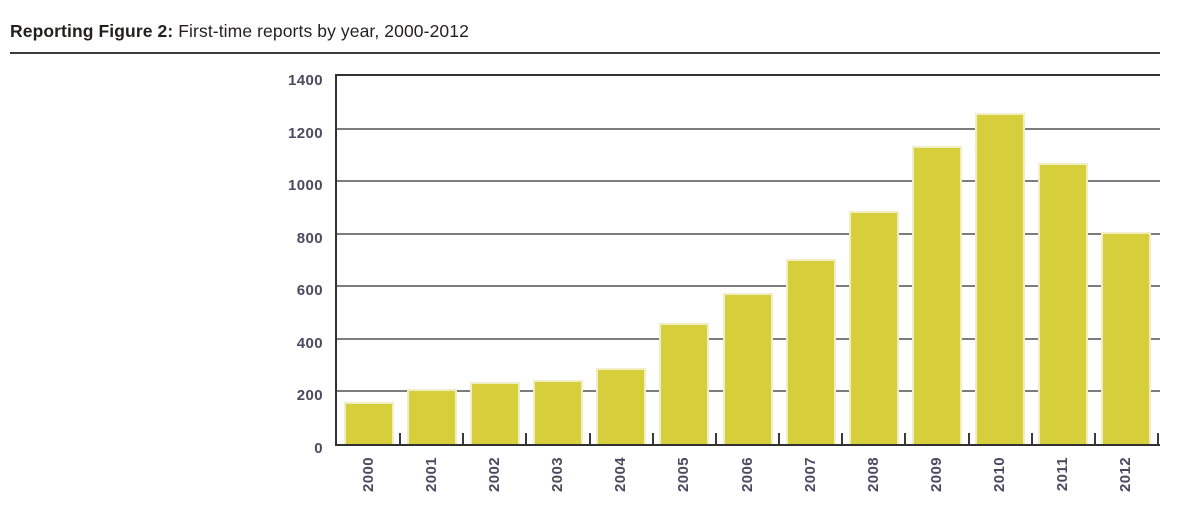  What do you see at coordinates (305, 186) in the screenshot?
I see `y-axis-tick-label: 1000` at bounding box center [305, 186].